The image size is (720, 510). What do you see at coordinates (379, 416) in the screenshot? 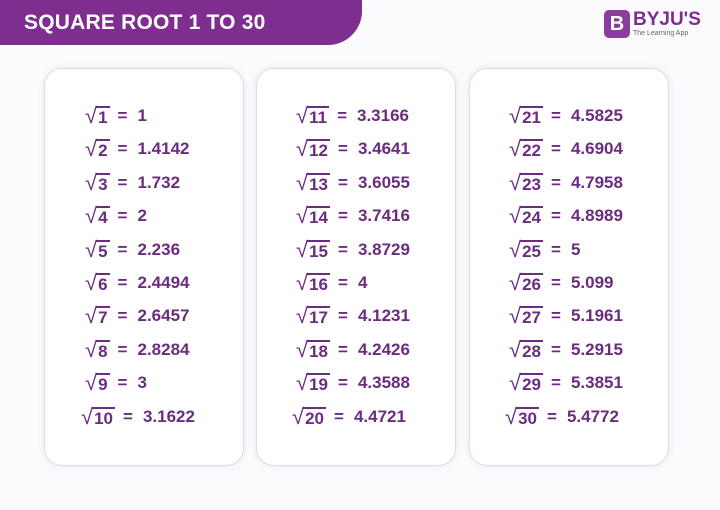
I see `root-value: 4.4721` at bounding box center [379, 416].